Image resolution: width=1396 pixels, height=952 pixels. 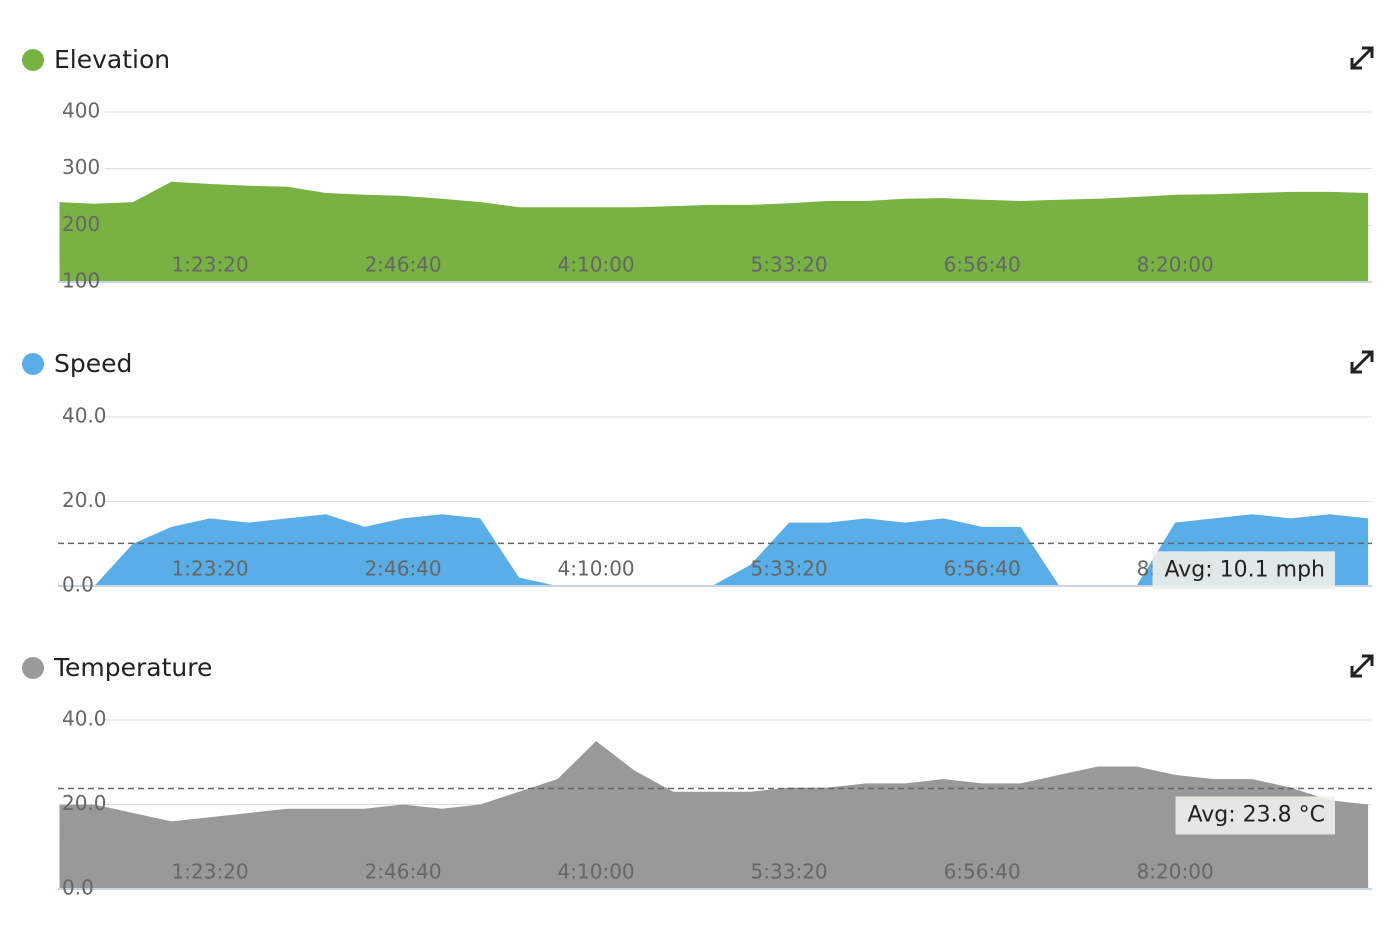 I want to click on y-tick-label: 300, so click(x=81, y=167).